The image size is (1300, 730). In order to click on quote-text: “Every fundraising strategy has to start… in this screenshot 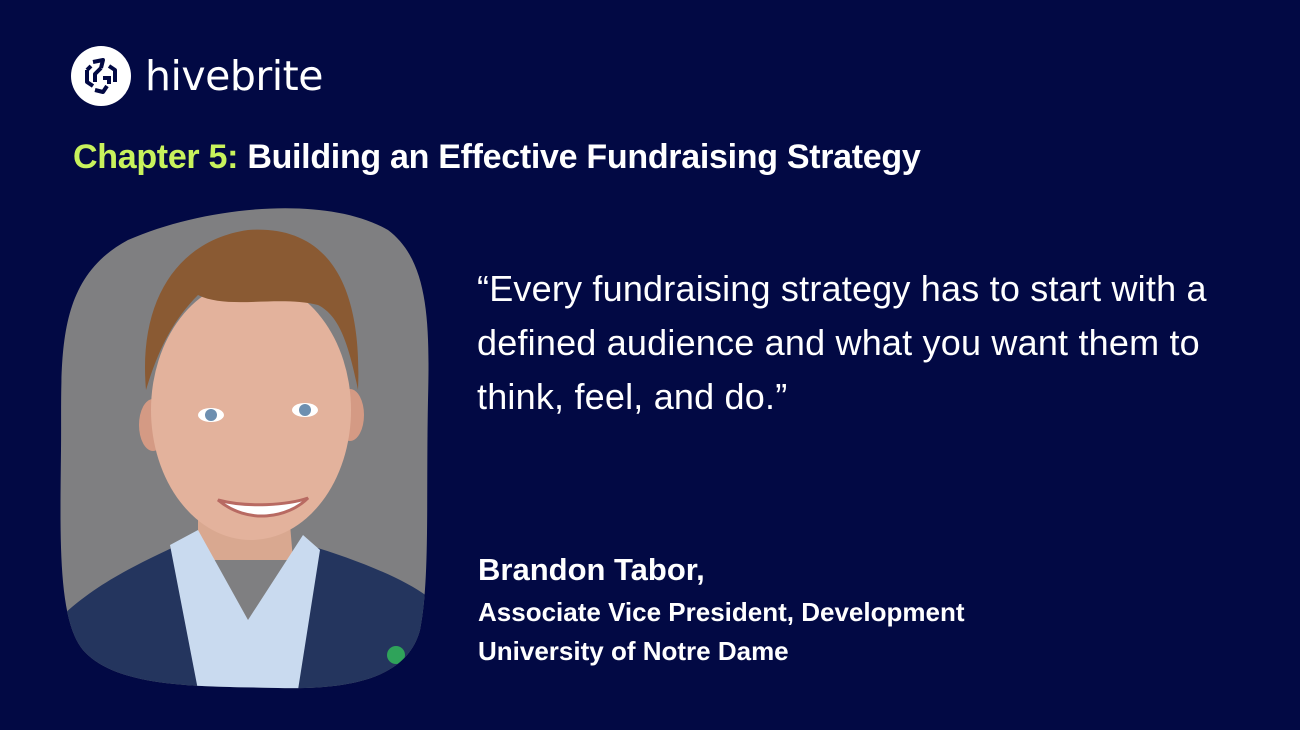, I will do `click(842, 342)`.